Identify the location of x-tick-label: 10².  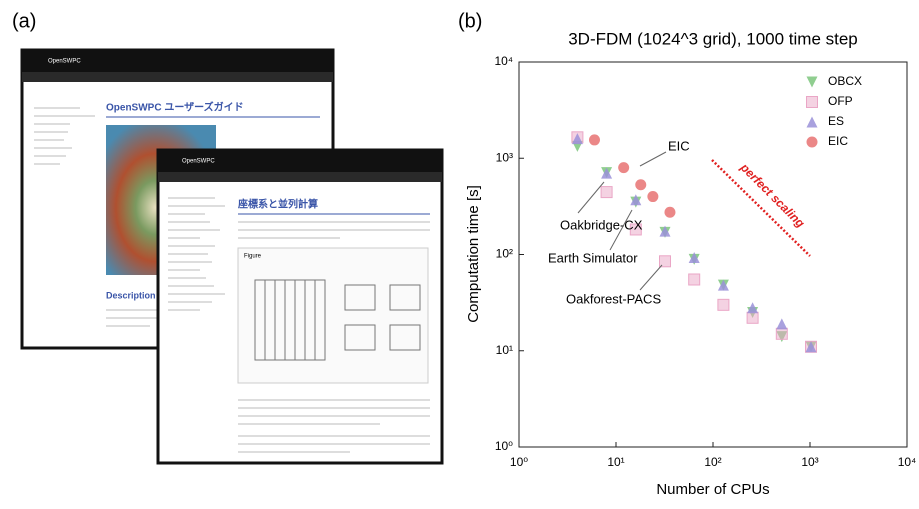
(712, 462).